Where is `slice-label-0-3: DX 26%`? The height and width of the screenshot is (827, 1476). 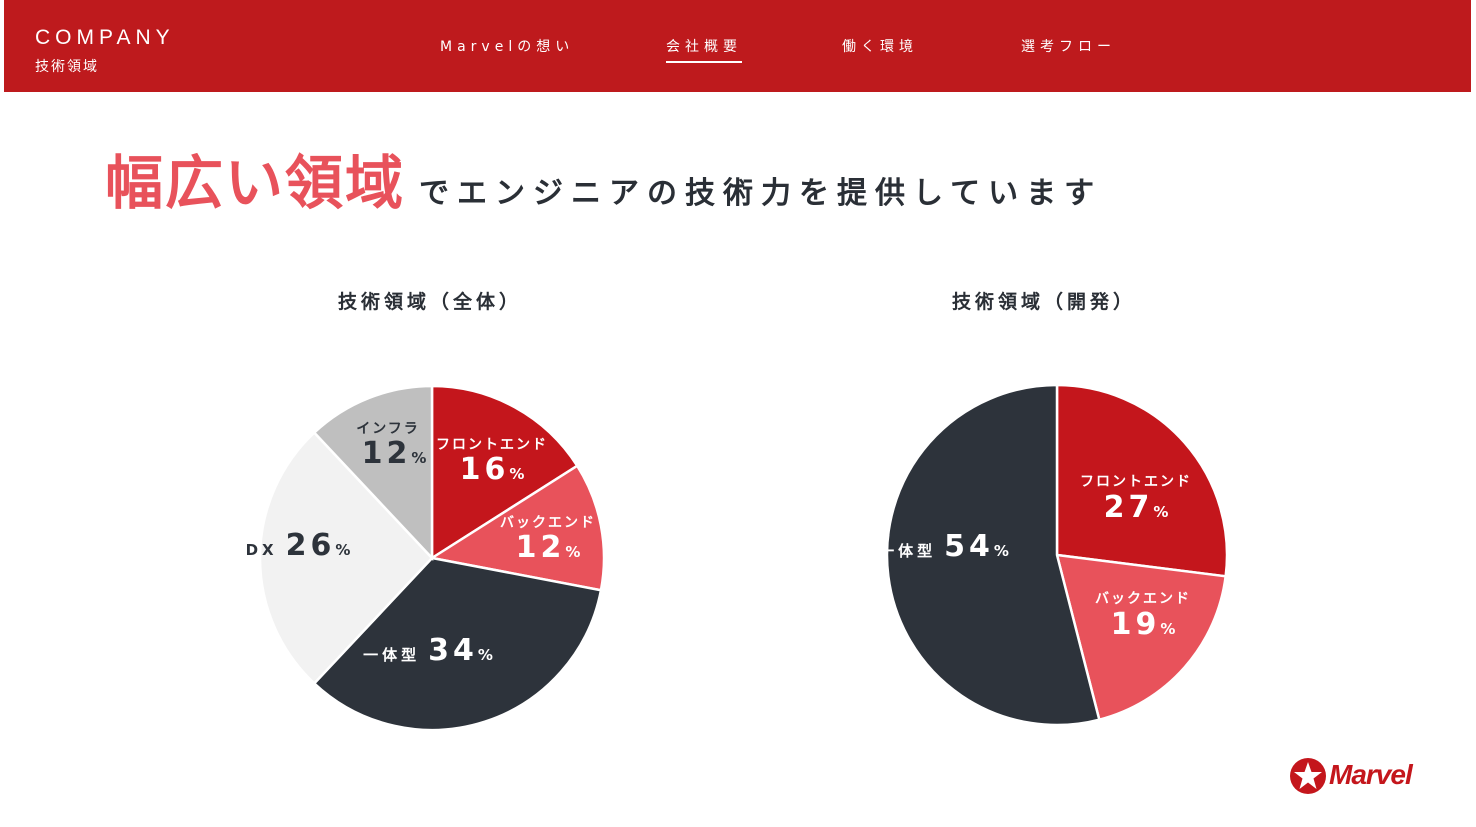 slice-label-0-3: DX 26% is located at coordinates (298, 545).